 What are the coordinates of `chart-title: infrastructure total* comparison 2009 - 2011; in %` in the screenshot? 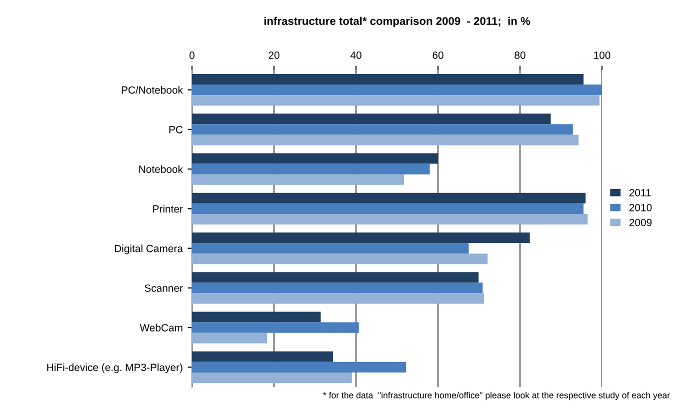 It's located at (397, 22).